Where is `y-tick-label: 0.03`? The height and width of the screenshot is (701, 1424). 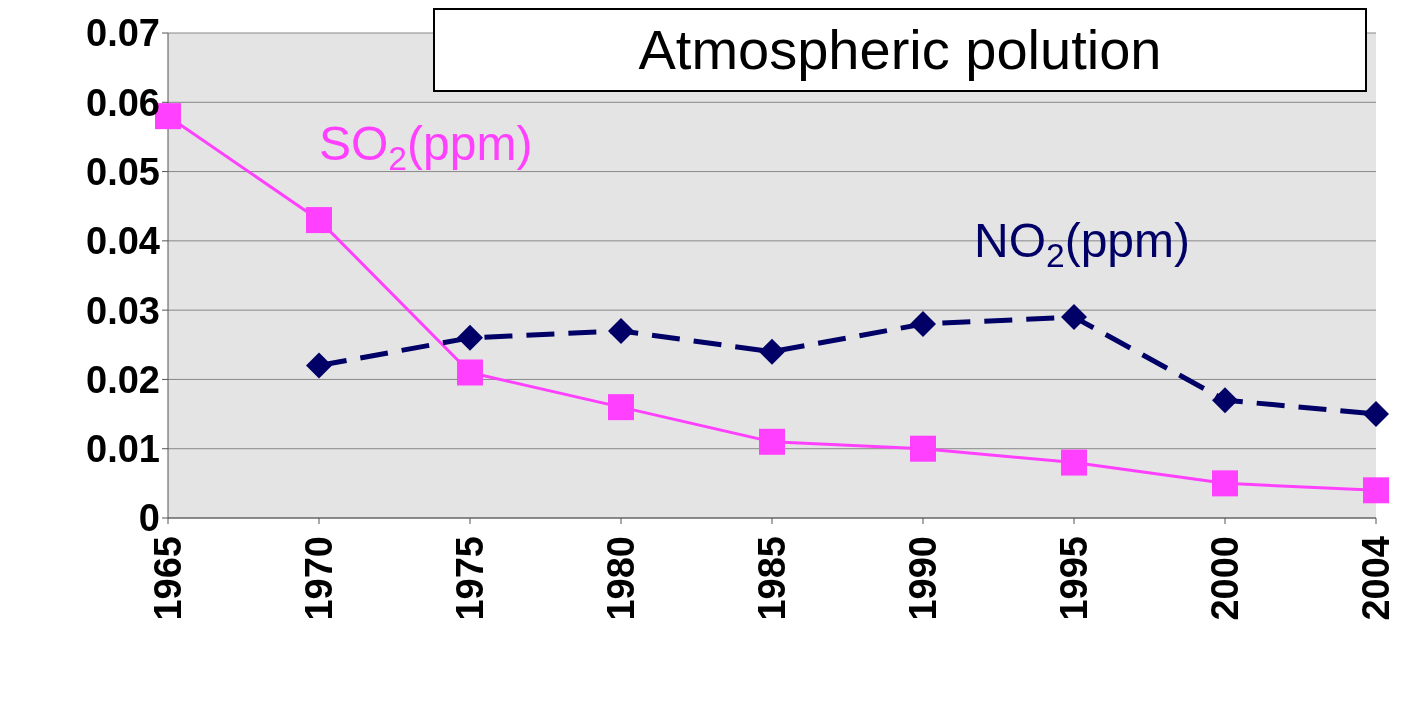
y-tick-label: 0.03 is located at coordinates (123, 310).